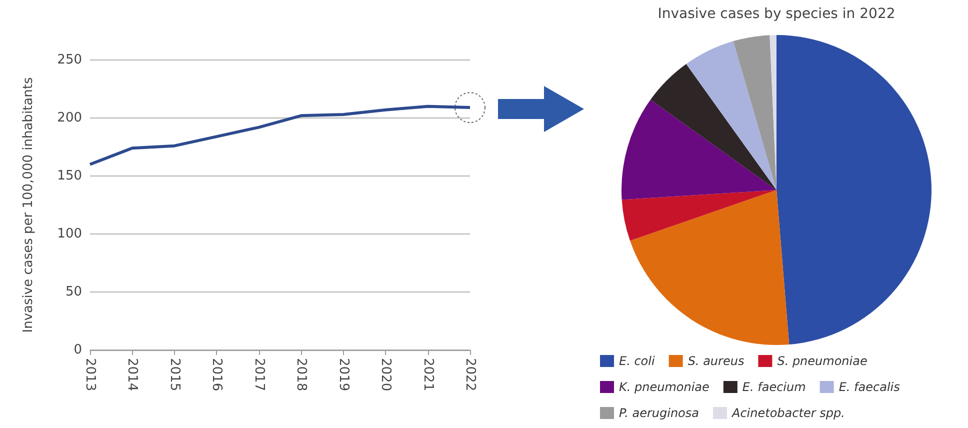 The height and width of the screenshot is (428, 968). Describe the element at coordinates (132, 375) in the screenshot. I see `x-tick-label: 2014` at that location.